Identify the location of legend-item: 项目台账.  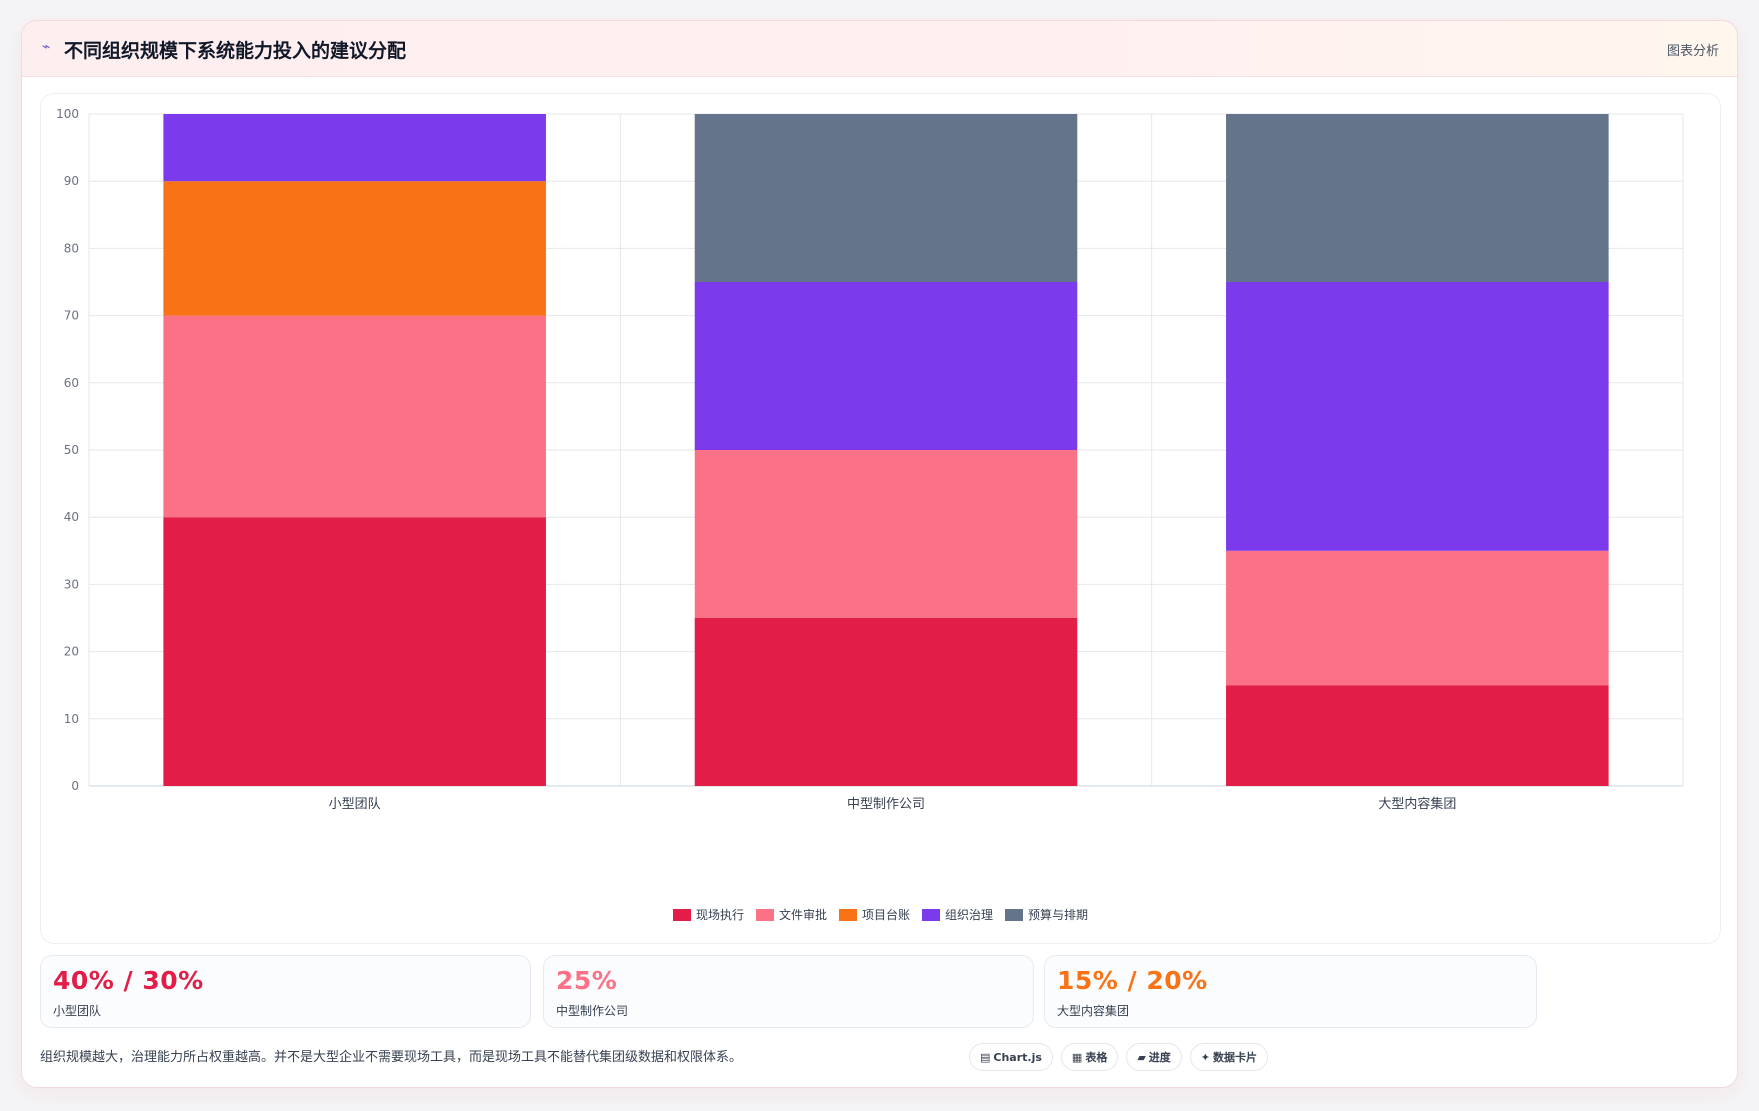
(874, 914).